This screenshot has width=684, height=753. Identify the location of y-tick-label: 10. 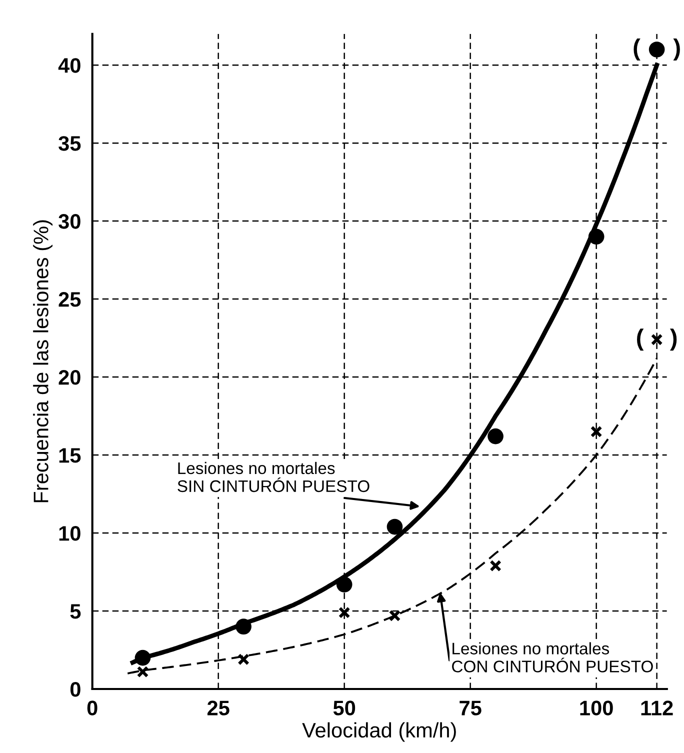
(69, 533).